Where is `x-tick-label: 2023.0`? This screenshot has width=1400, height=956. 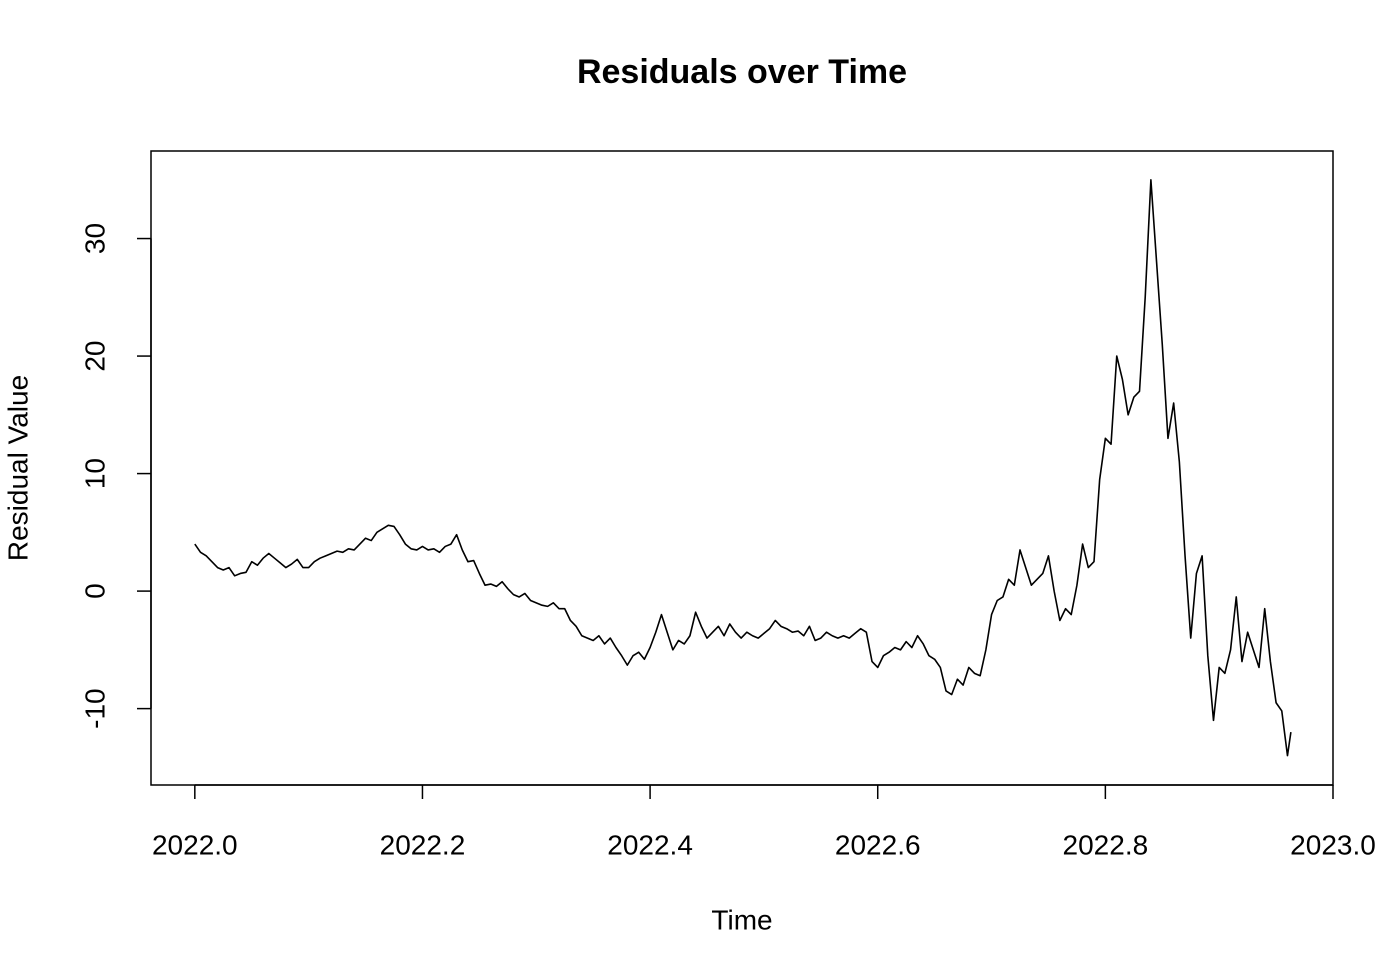
x-tick-label: 2023.0 is located at coordinates (1333, 844).